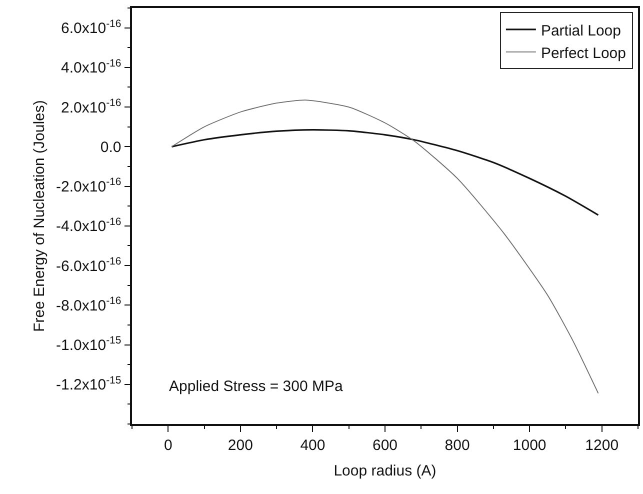 This screenshot has width=643, height=494. What do you see at coordinates (89, 226) in the screenshot?
I see `y-tick-label: -4.0x10$^{-16}$` at bounding box center [89, 226].